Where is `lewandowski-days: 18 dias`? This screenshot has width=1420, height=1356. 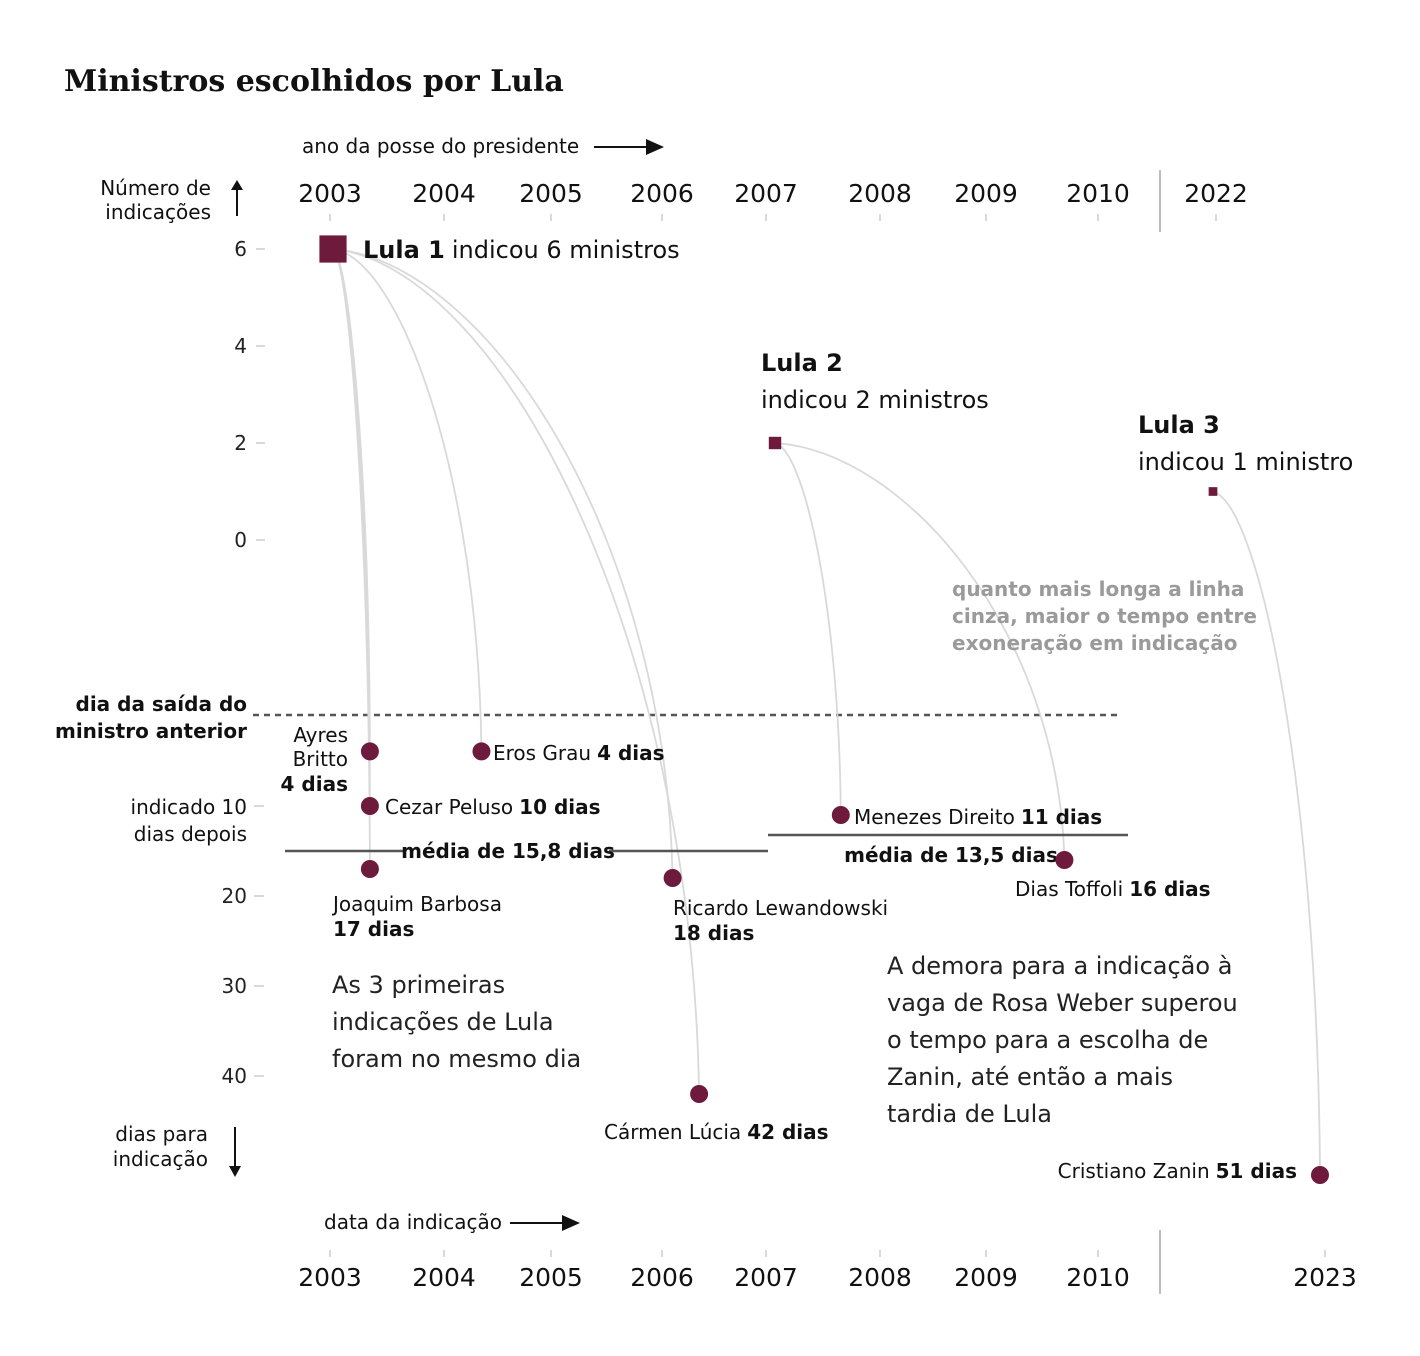
lewandowski-days: 18 dias is located at coordinates (713, 933).